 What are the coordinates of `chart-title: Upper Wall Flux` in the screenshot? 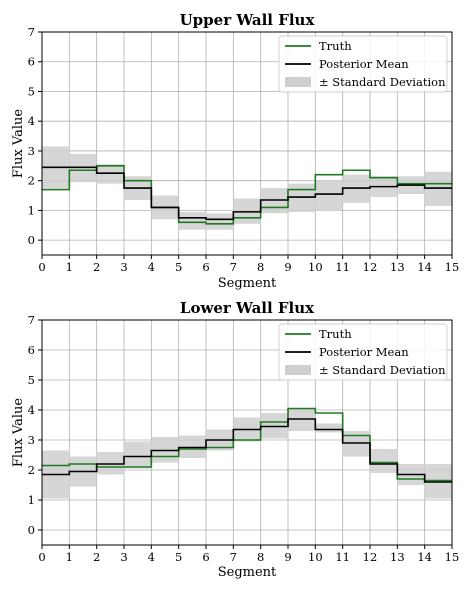 It's located at (248, 20).